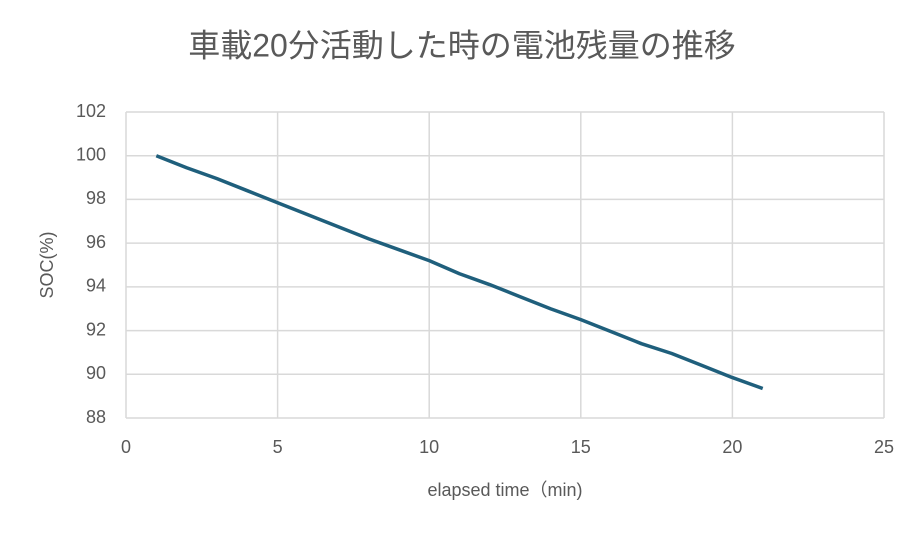 The height and width of the screenshot is (541, 924). Describe the element at coordinates (581, 447) in the screenshot. I see `x-tick-label: 15` at that location.